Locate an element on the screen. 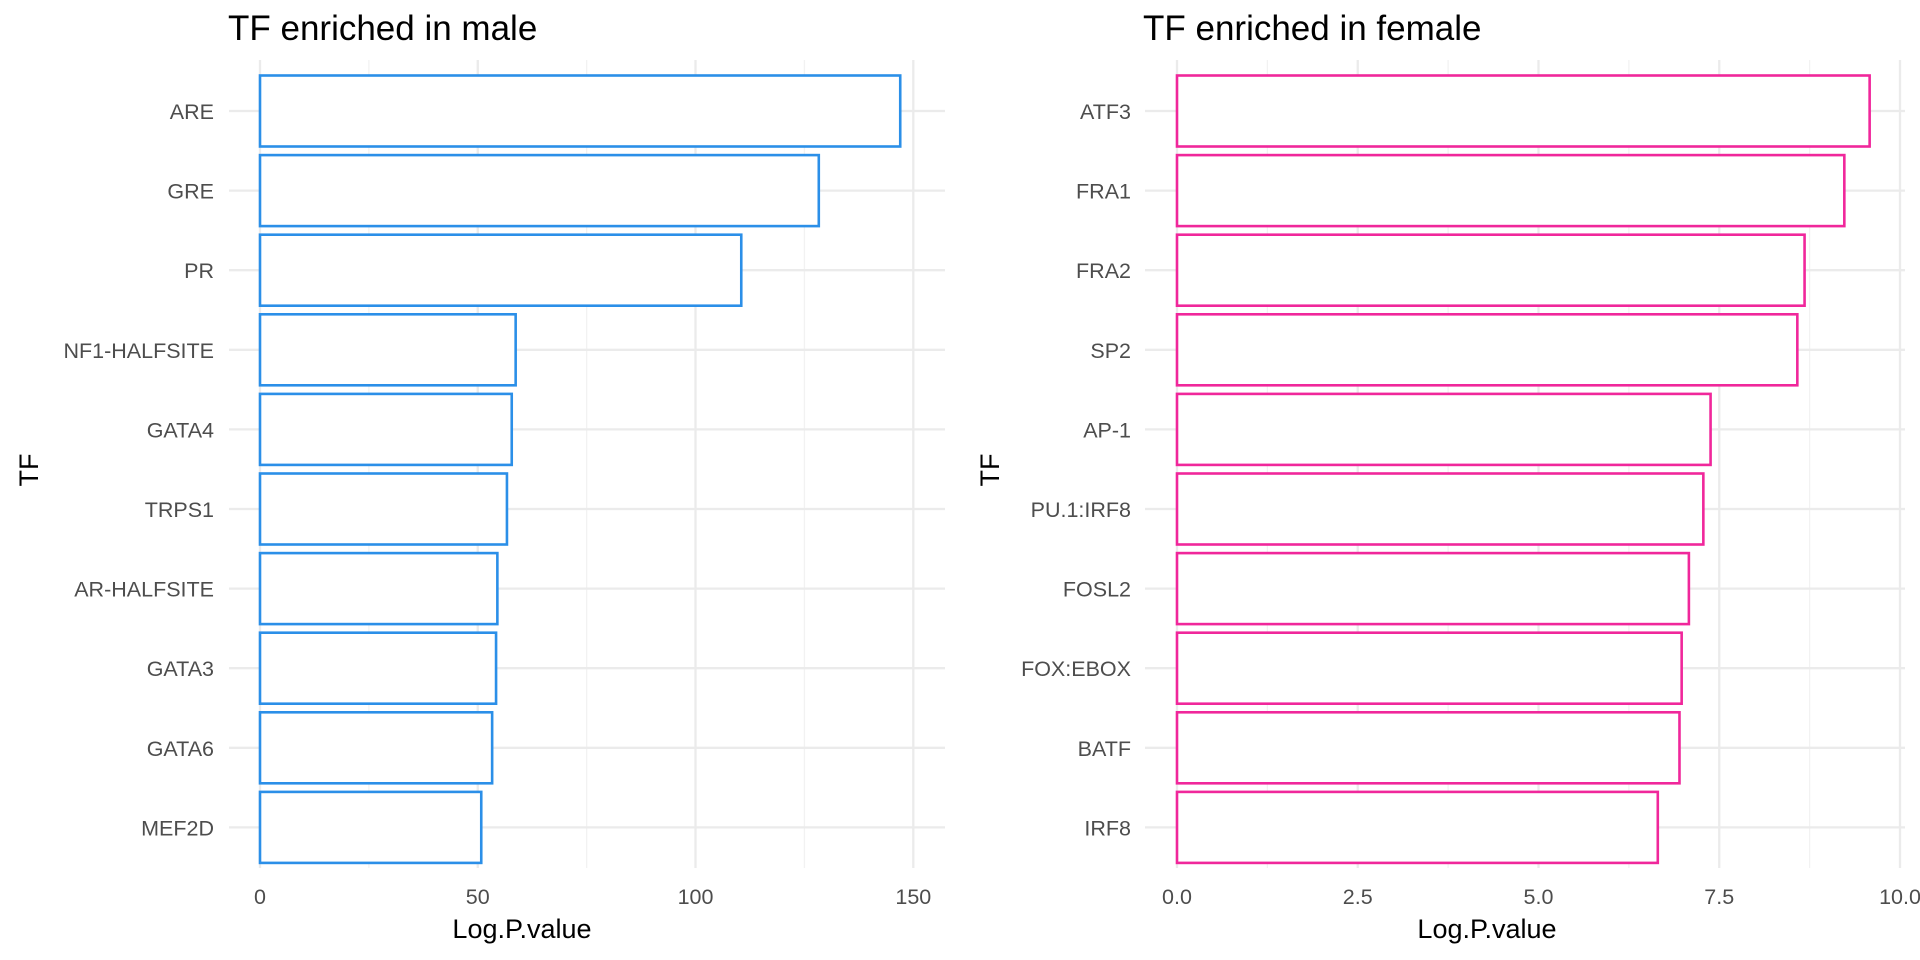 The image size is (1920, 960). male-x-axis-label: Log.P.value is located at coordinates (521, 929).